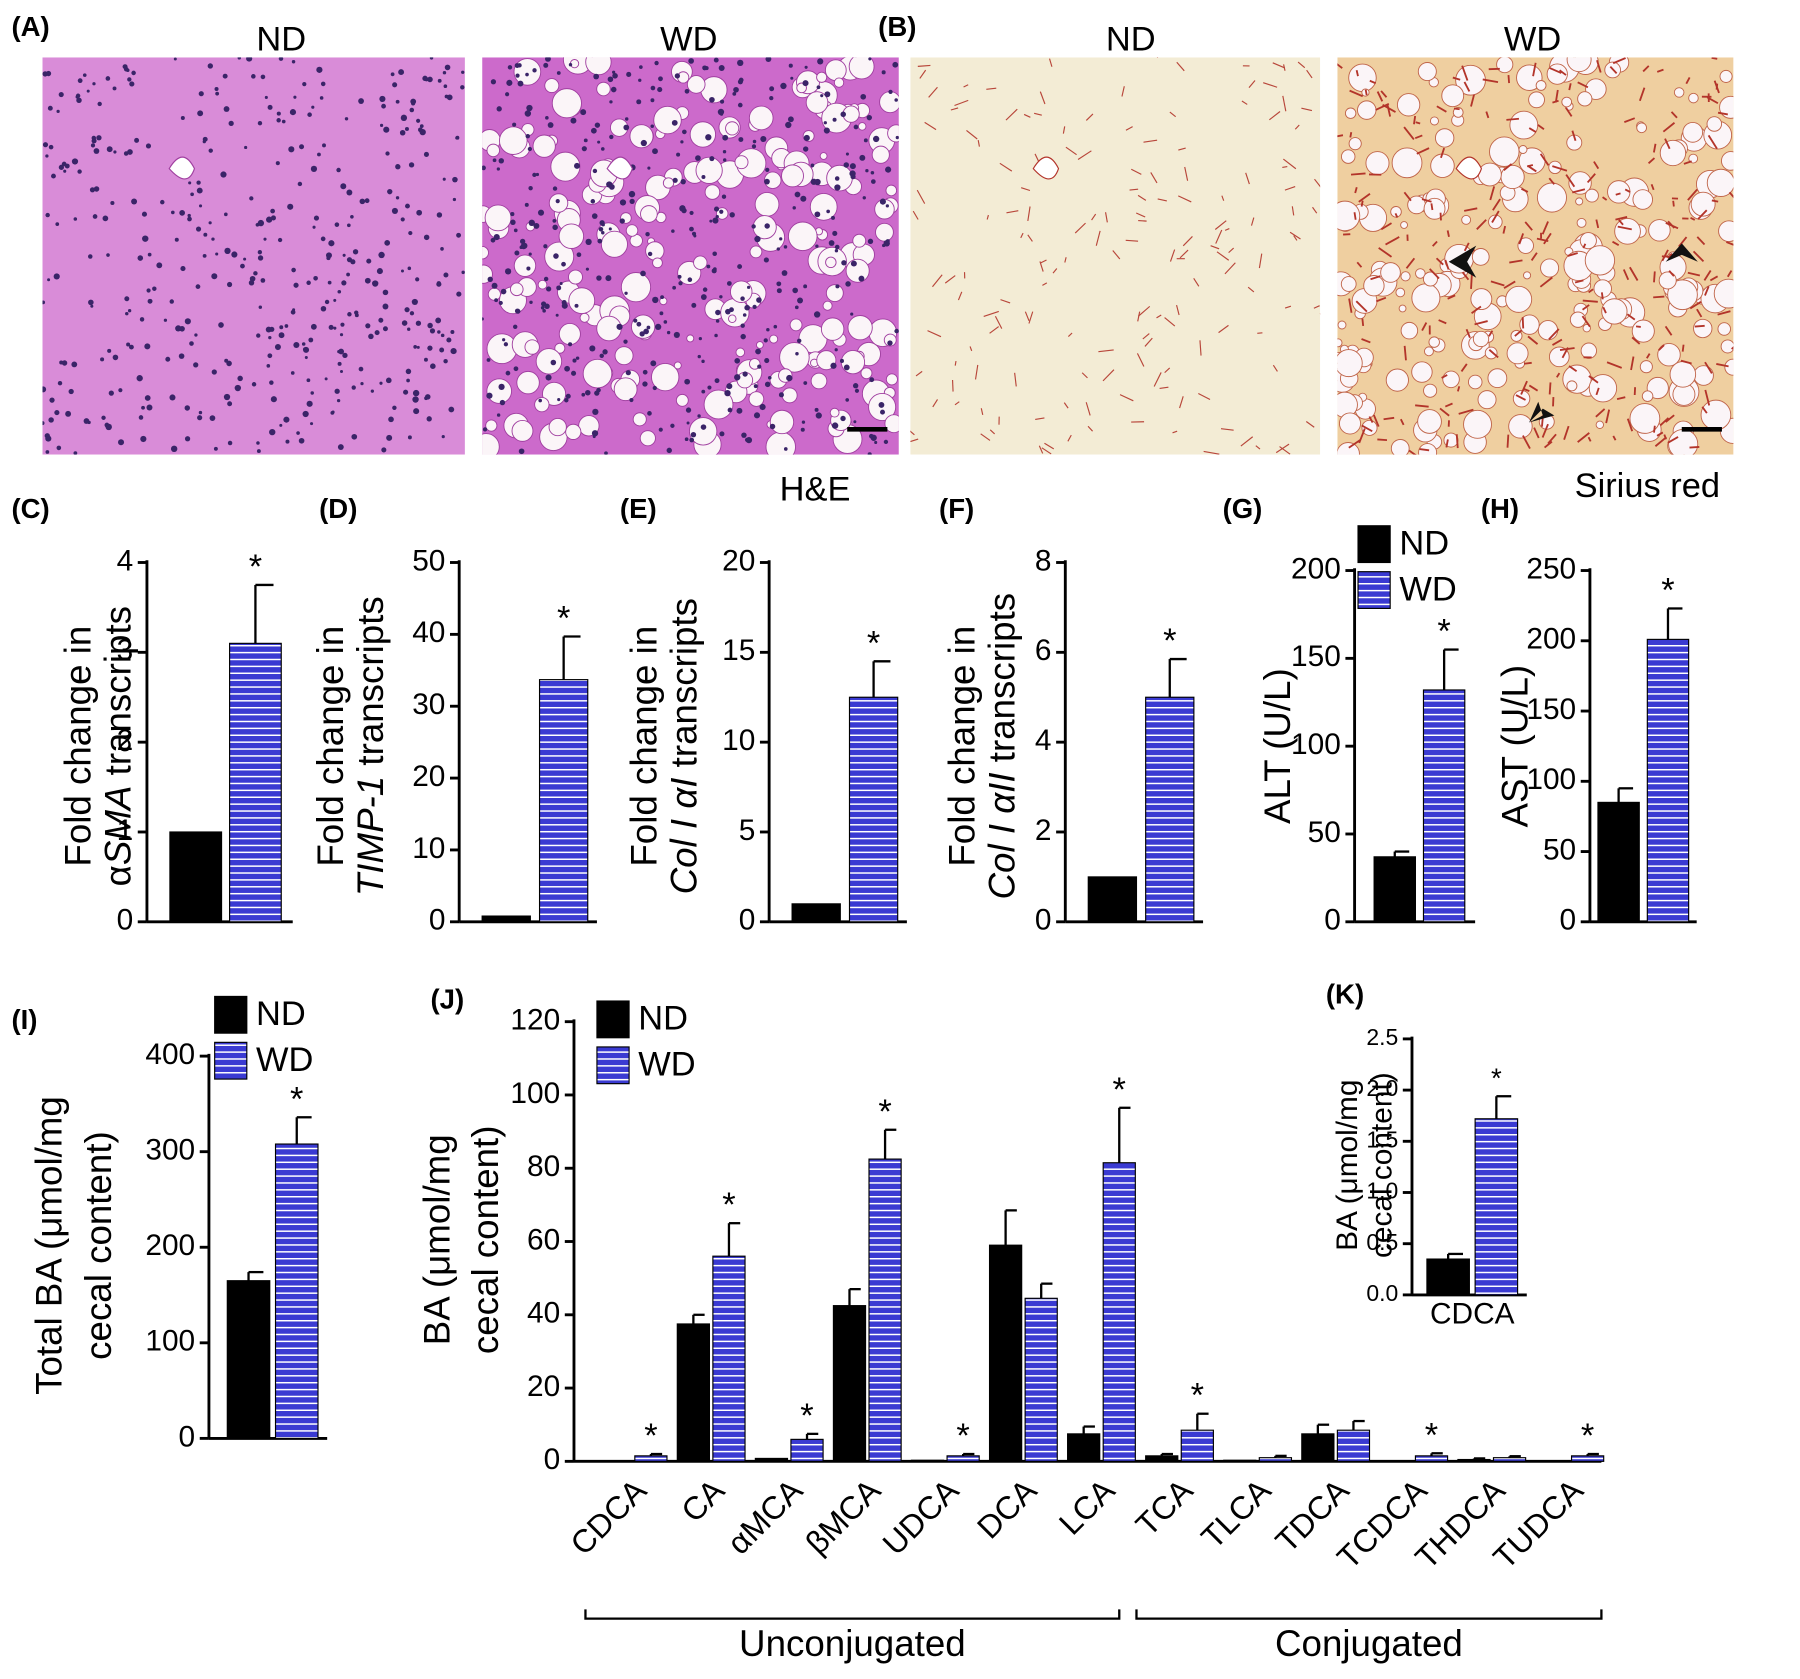  What do you see at coordinates (854, 1296) in the screenshot?
I see `error-bar` at bounding box center [854, 1296].